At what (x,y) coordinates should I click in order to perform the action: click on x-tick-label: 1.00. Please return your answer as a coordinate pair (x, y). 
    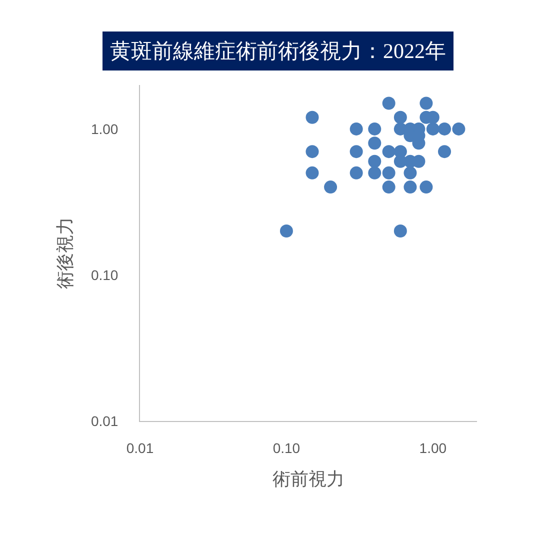
    Looking at the image, I should click on (433, 448).